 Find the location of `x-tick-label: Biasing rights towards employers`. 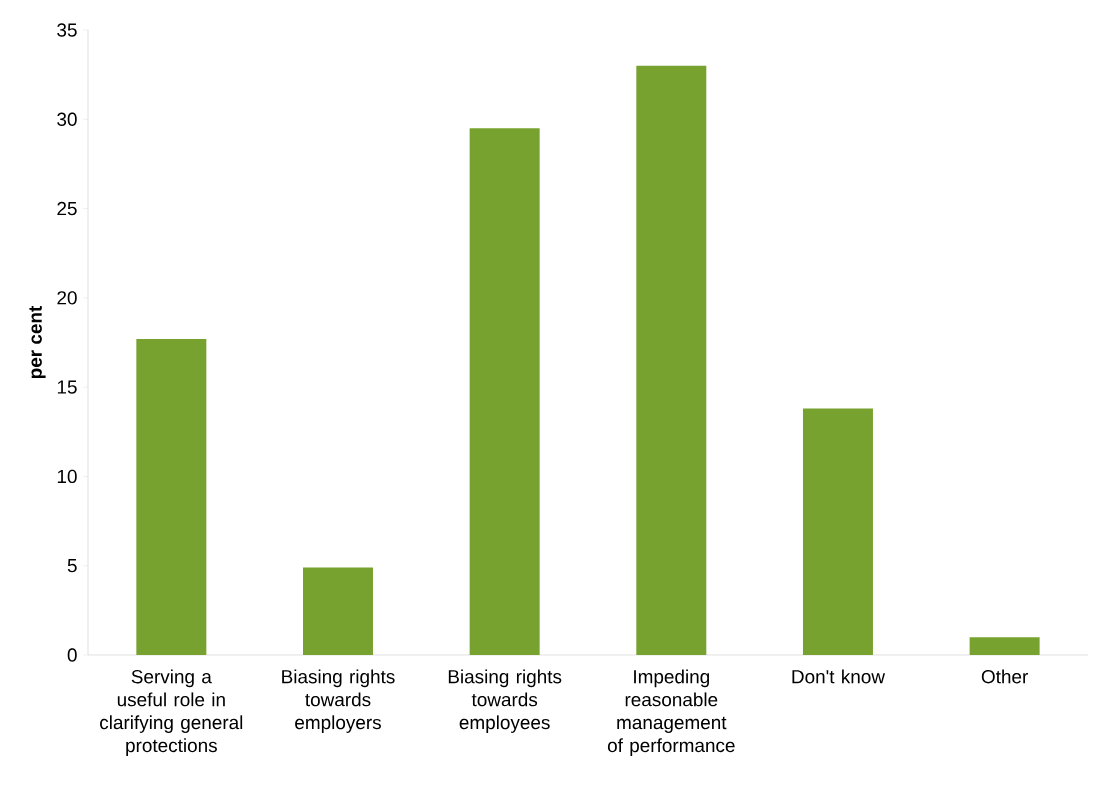

x-tick-label: Biasing rights towards employers is located at coordinates (338, 701).